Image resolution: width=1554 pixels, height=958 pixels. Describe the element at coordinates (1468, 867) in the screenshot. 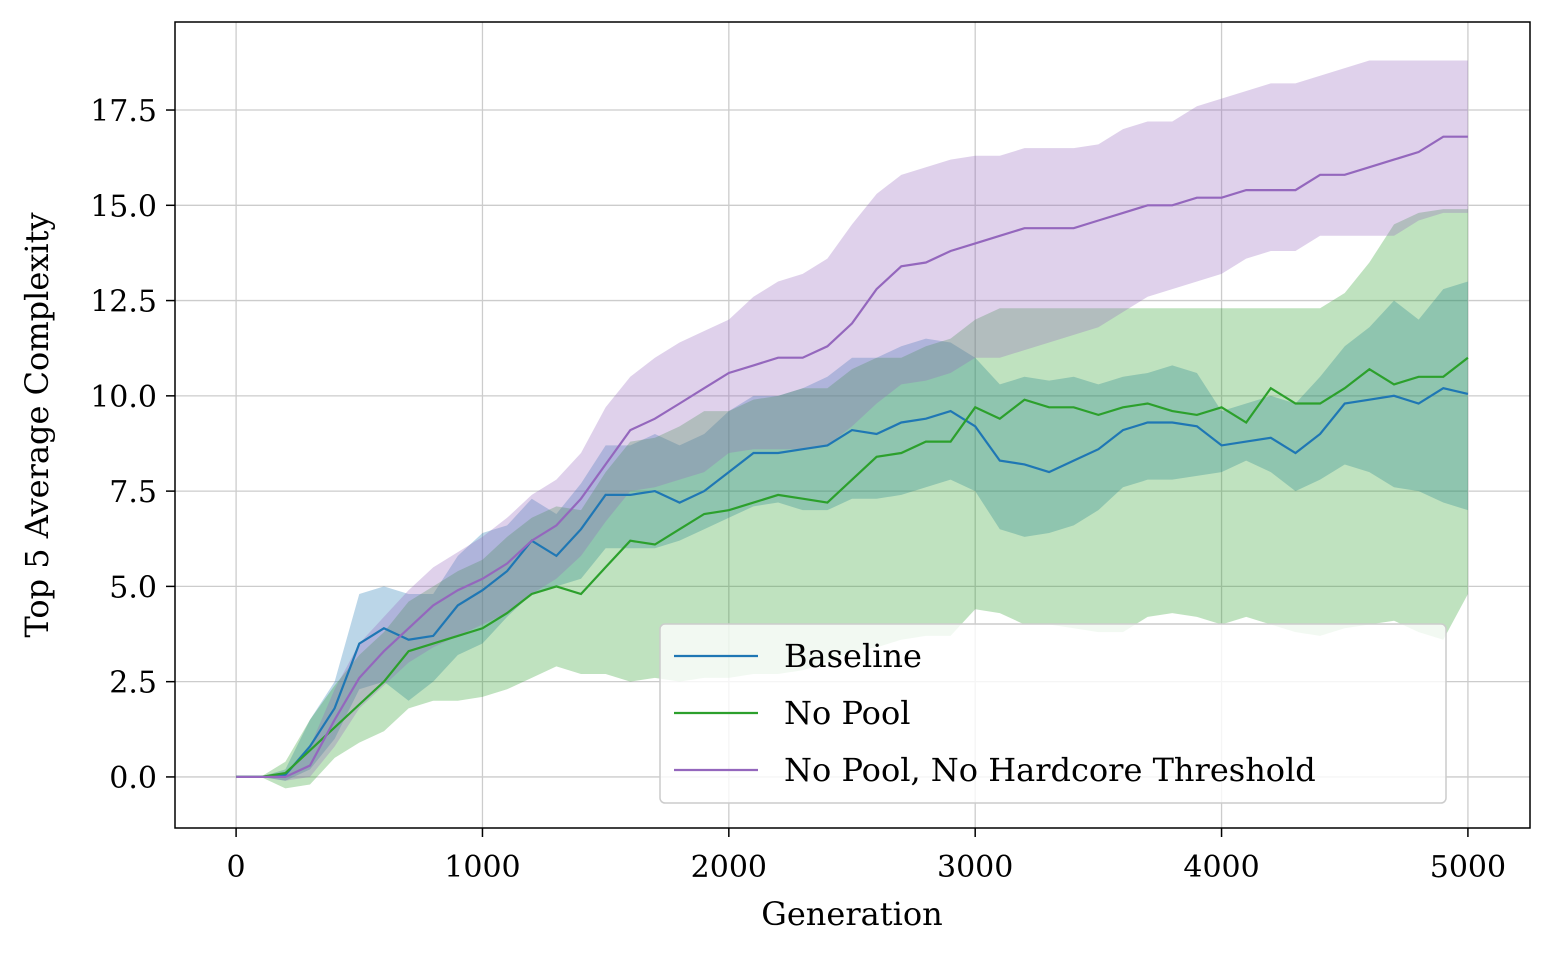

I see `x-tick-label: 5000` at that location.